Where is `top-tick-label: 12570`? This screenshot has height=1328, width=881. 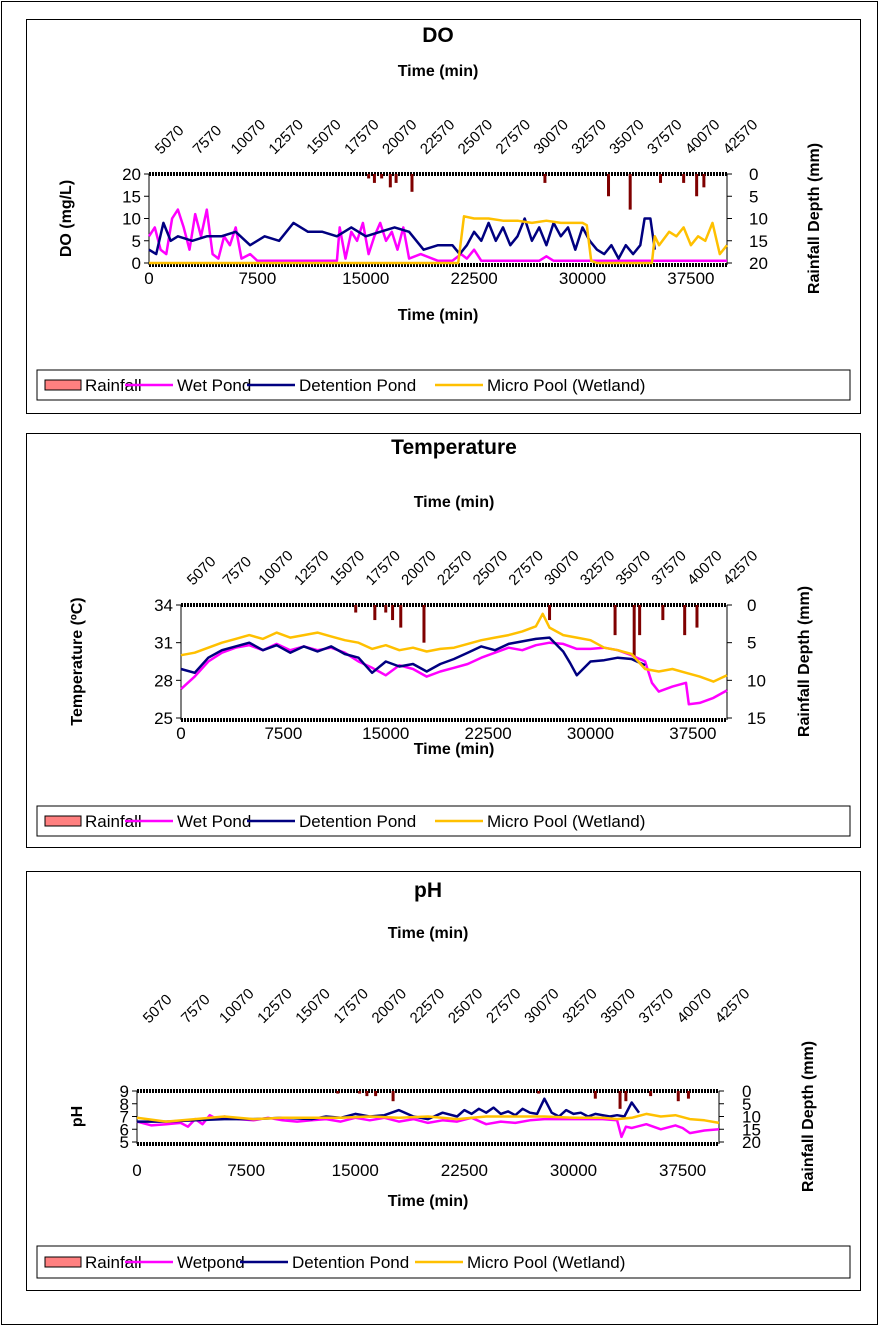 top-tick-label: 12570 is located at coordinates (312, 568).